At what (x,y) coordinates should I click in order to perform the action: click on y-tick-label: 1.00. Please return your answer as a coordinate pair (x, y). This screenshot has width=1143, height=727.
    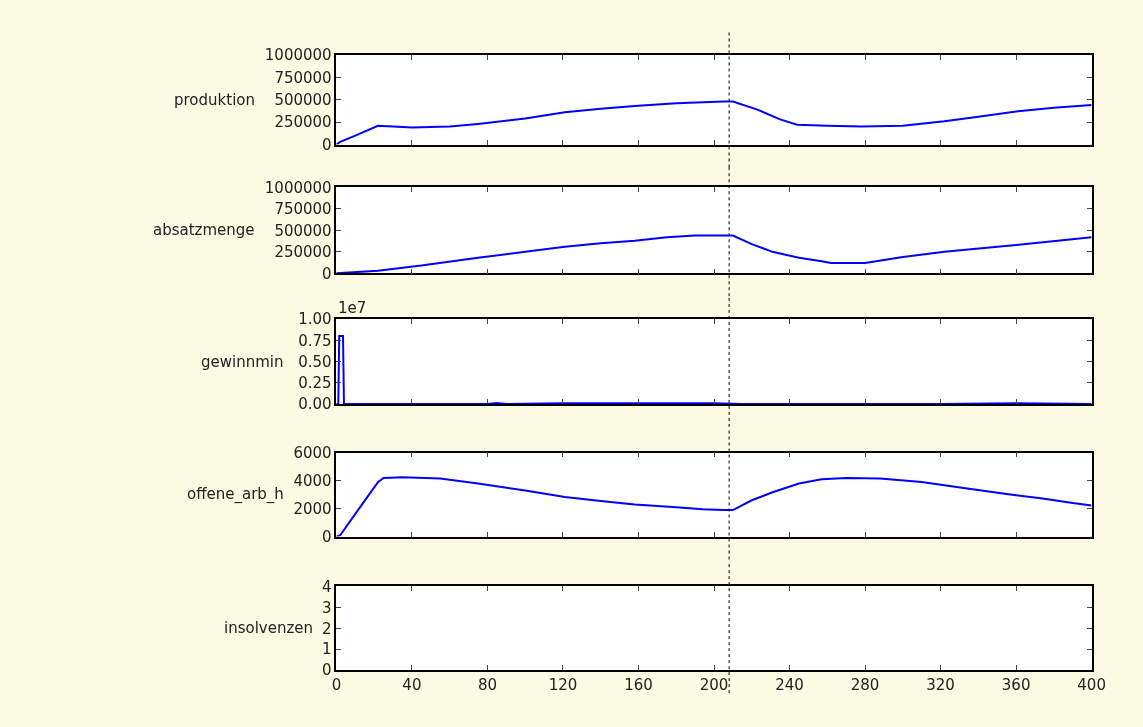
    Looking at the image, I should click on (315, 319).